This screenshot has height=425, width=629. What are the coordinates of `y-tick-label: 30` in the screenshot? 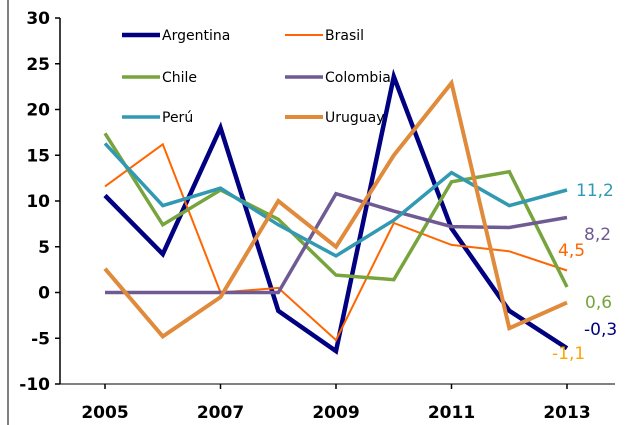 It's located at (38, 19).